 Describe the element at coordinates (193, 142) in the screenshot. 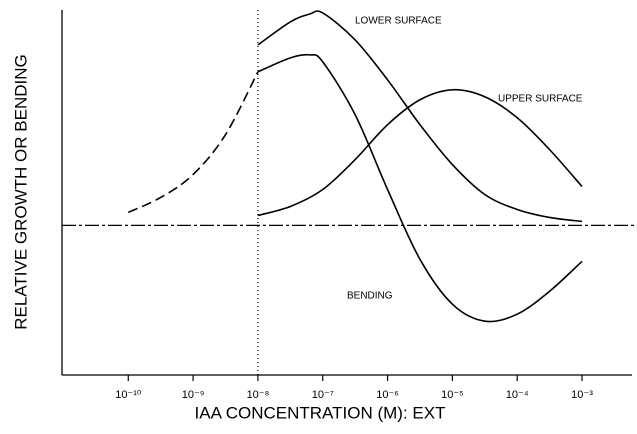

I see `line-series` at that location.